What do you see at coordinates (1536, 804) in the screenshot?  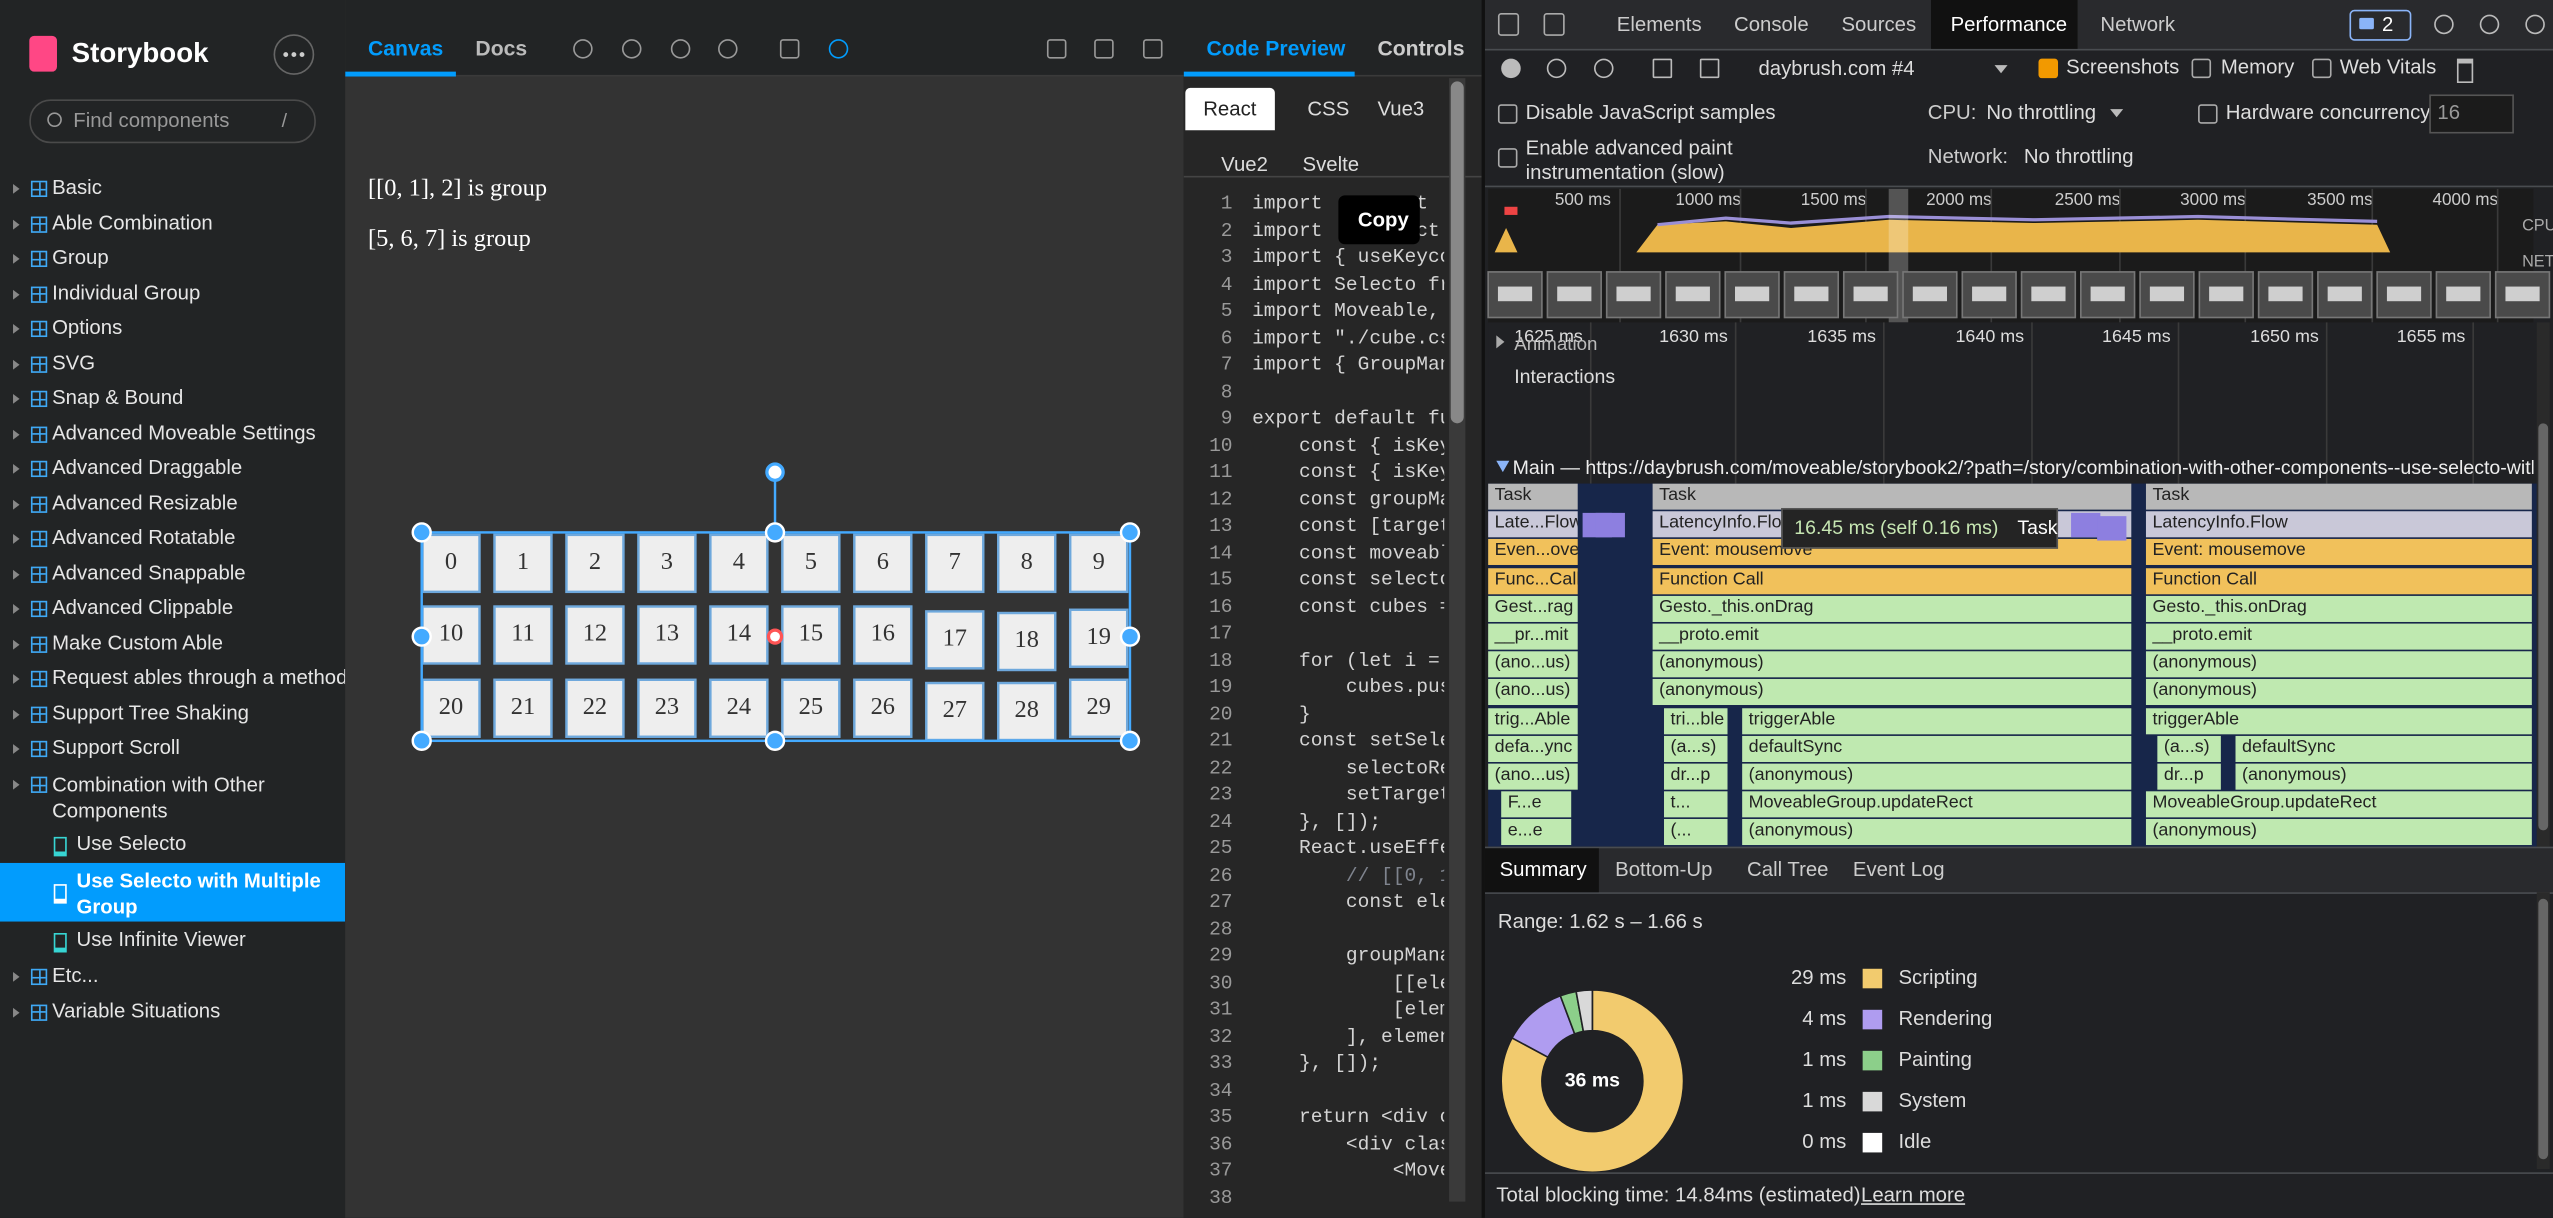 I see `flame-entry: F...e` at bounding box center [1536, 804].